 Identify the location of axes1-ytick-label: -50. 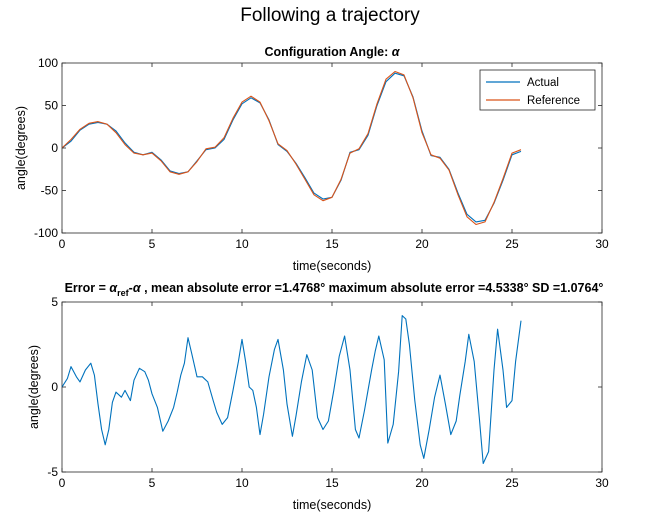
(50, 191).